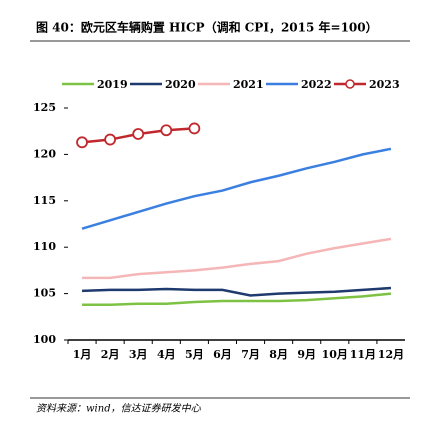 This screenshot has height=435, width=429. Describe the element at coordinates (138, 354) in the screenshot. I see `x-tick-label: 3月` at that location.